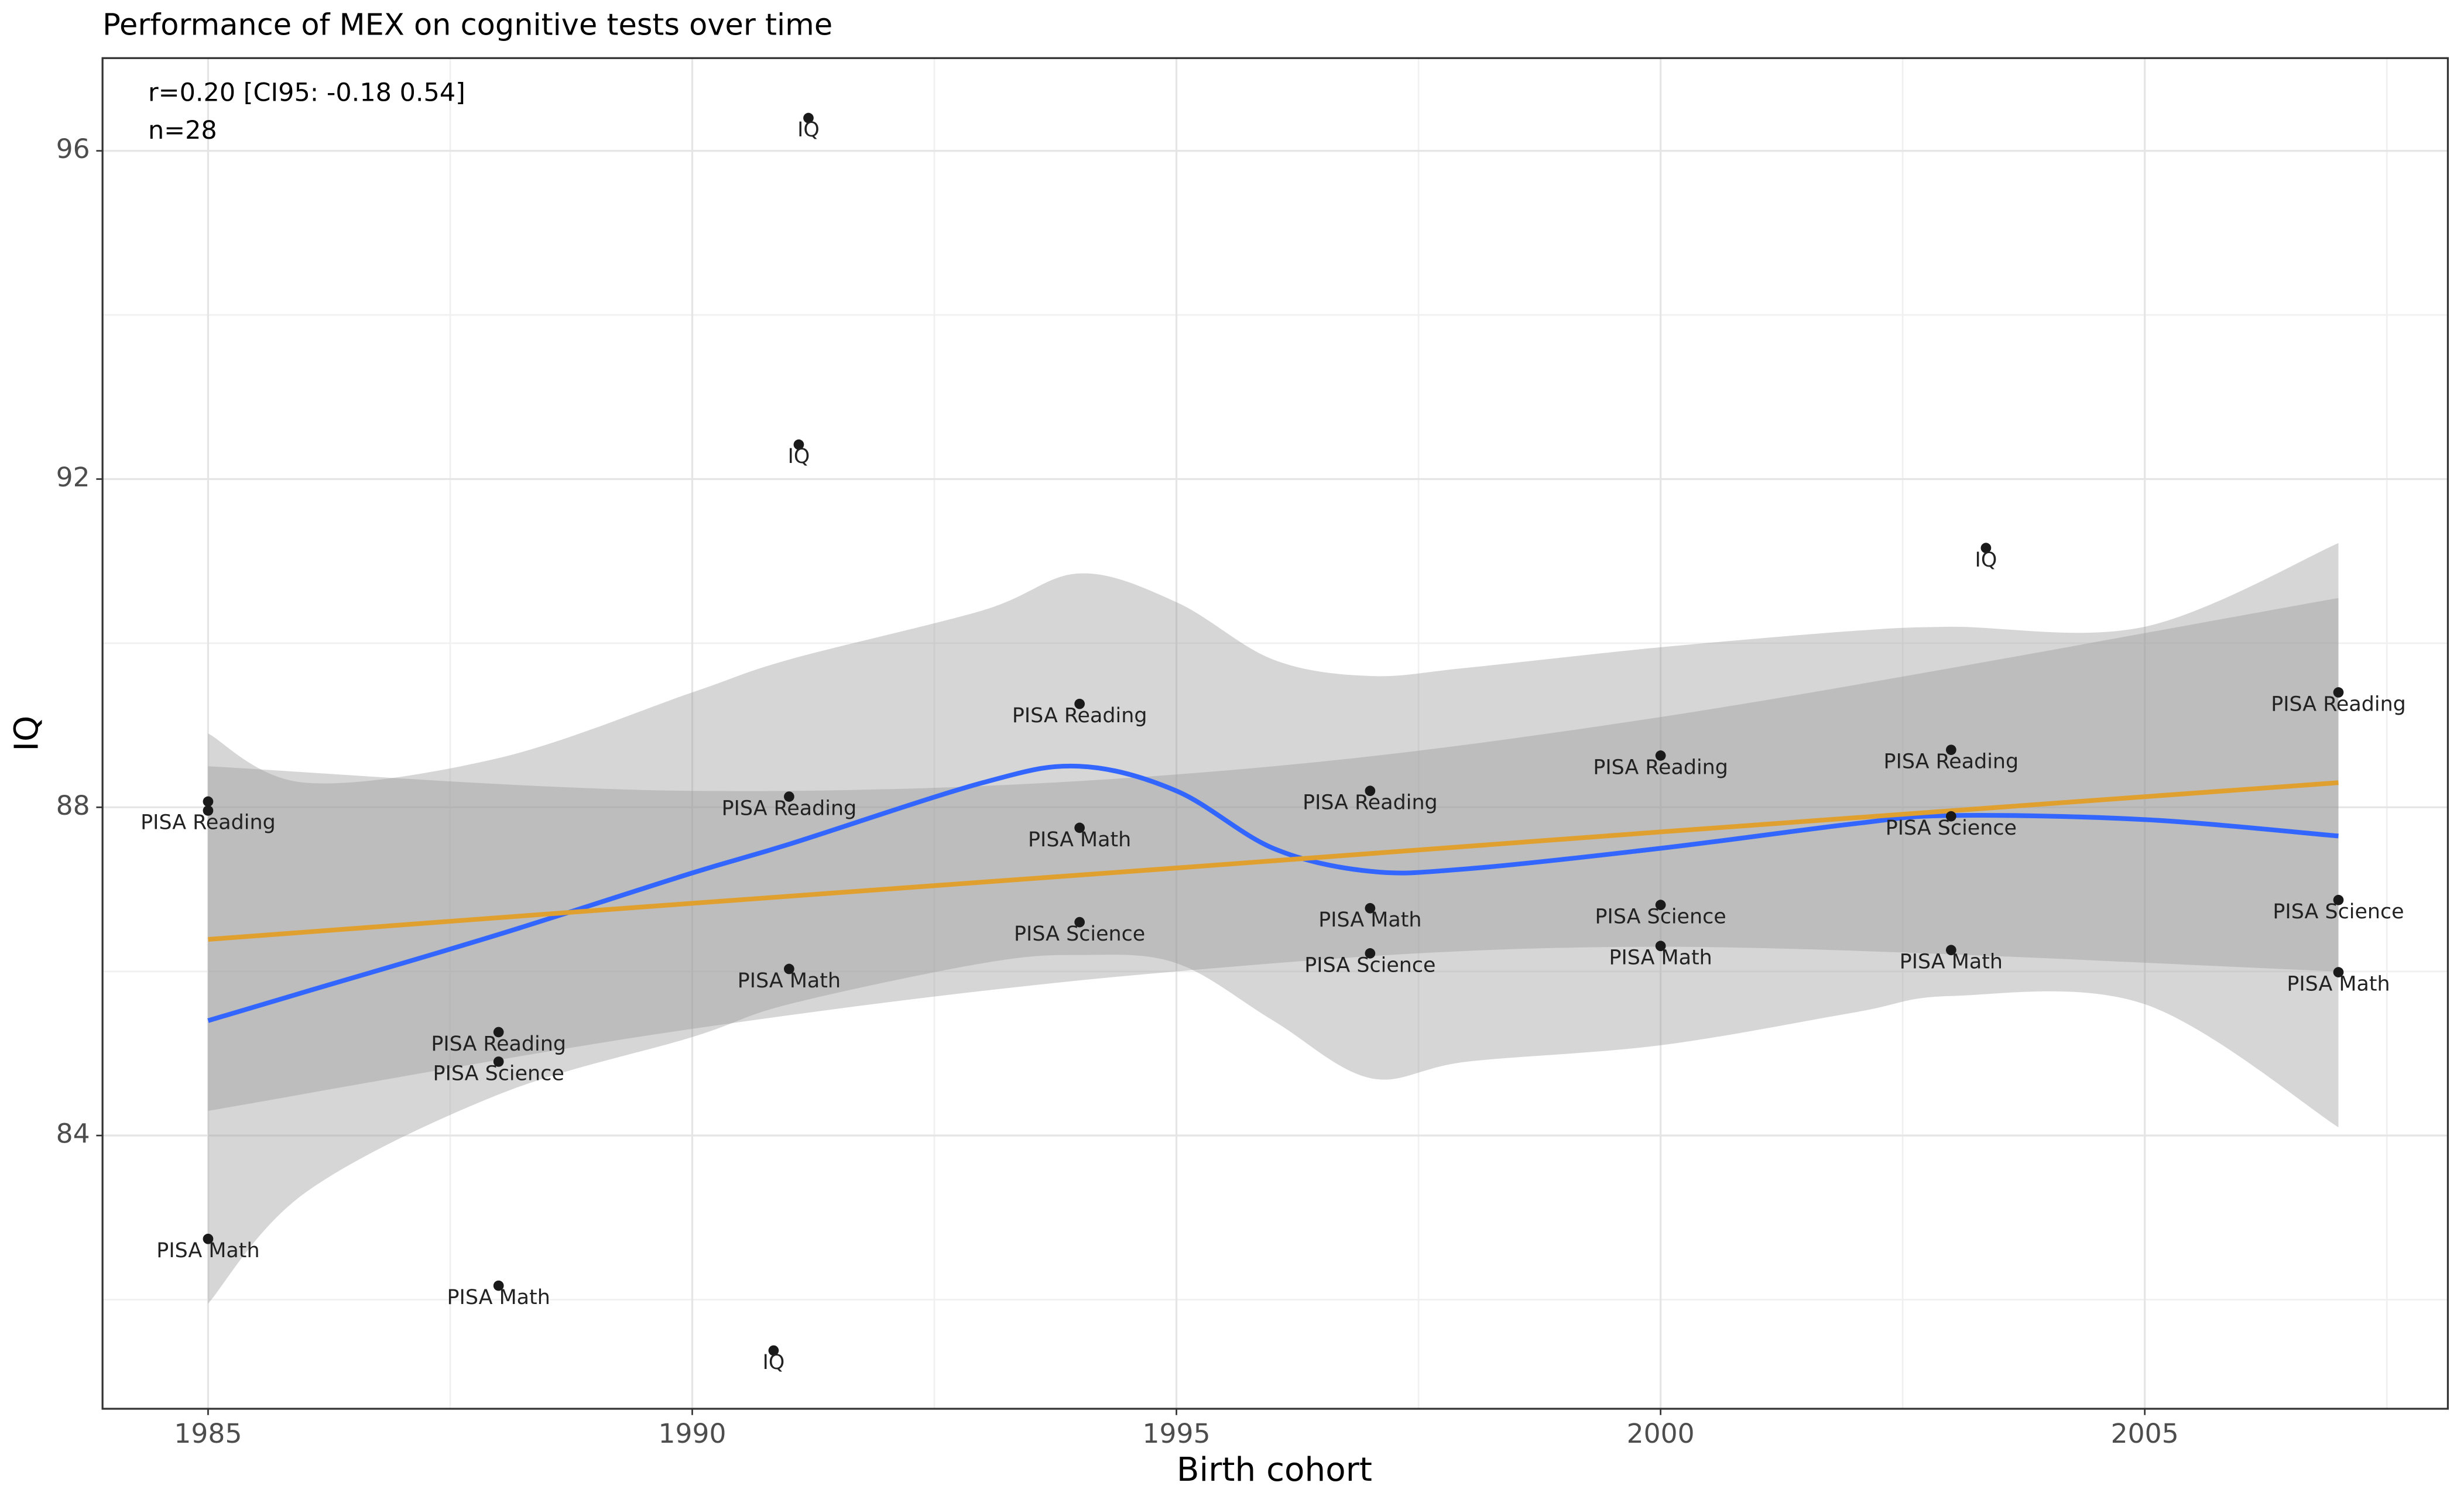 This screenshot has width=2464, height=1503. What do you see at coordinates (2145, 1433) in the screenshot?
I see `x-tick-label: 2005` at bounding box center [2145, 1433].